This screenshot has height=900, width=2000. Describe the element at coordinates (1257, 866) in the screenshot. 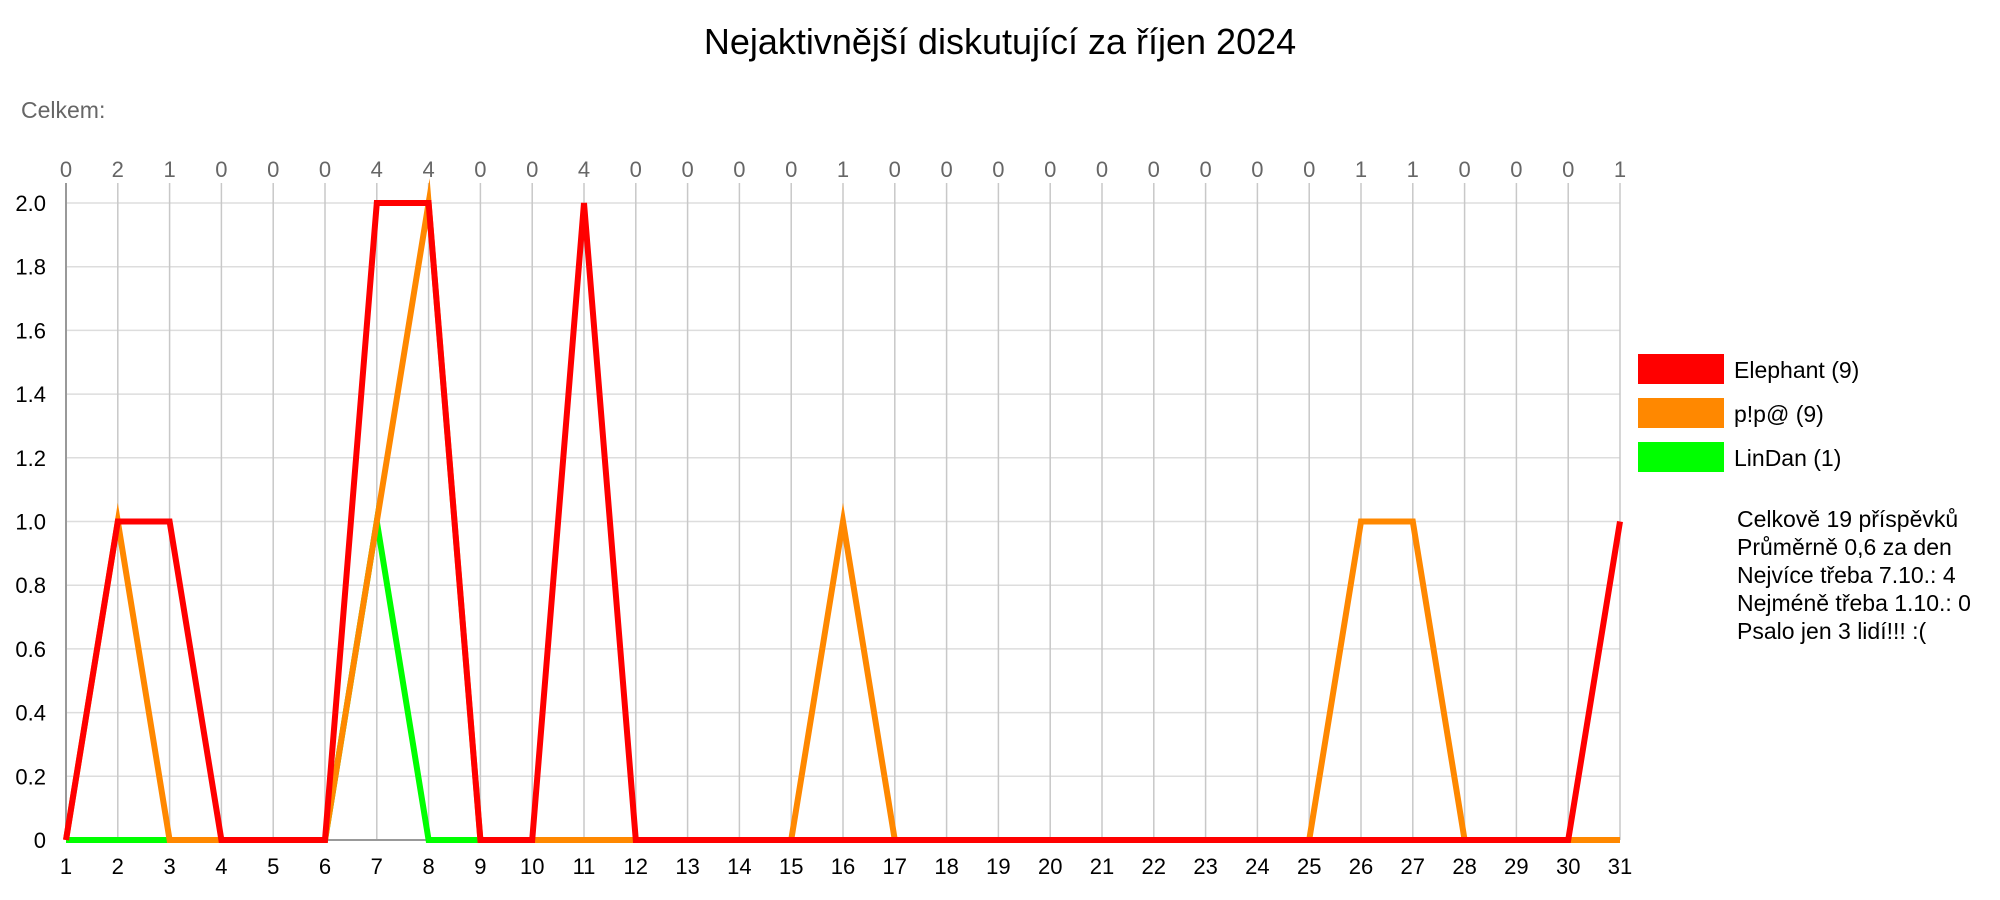

I see `x-tick-label: 24` at that location.